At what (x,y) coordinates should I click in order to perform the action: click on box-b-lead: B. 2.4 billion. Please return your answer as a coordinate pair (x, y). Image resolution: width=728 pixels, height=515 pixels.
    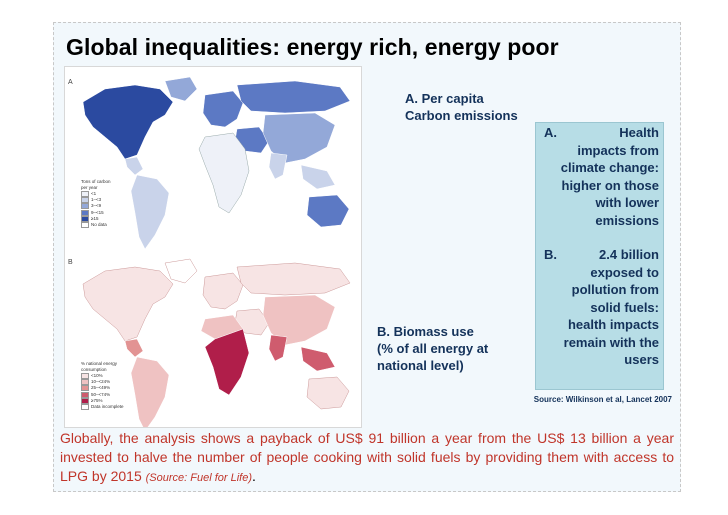
    Looking at the image, I should click on (597, 255).